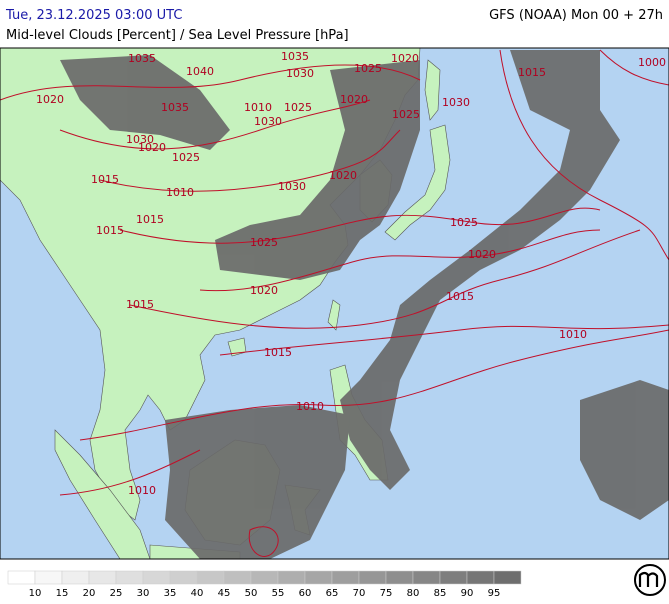 The width and height of the screenshot is (669, 604). I want to click on taiwan, so click(334, 315).